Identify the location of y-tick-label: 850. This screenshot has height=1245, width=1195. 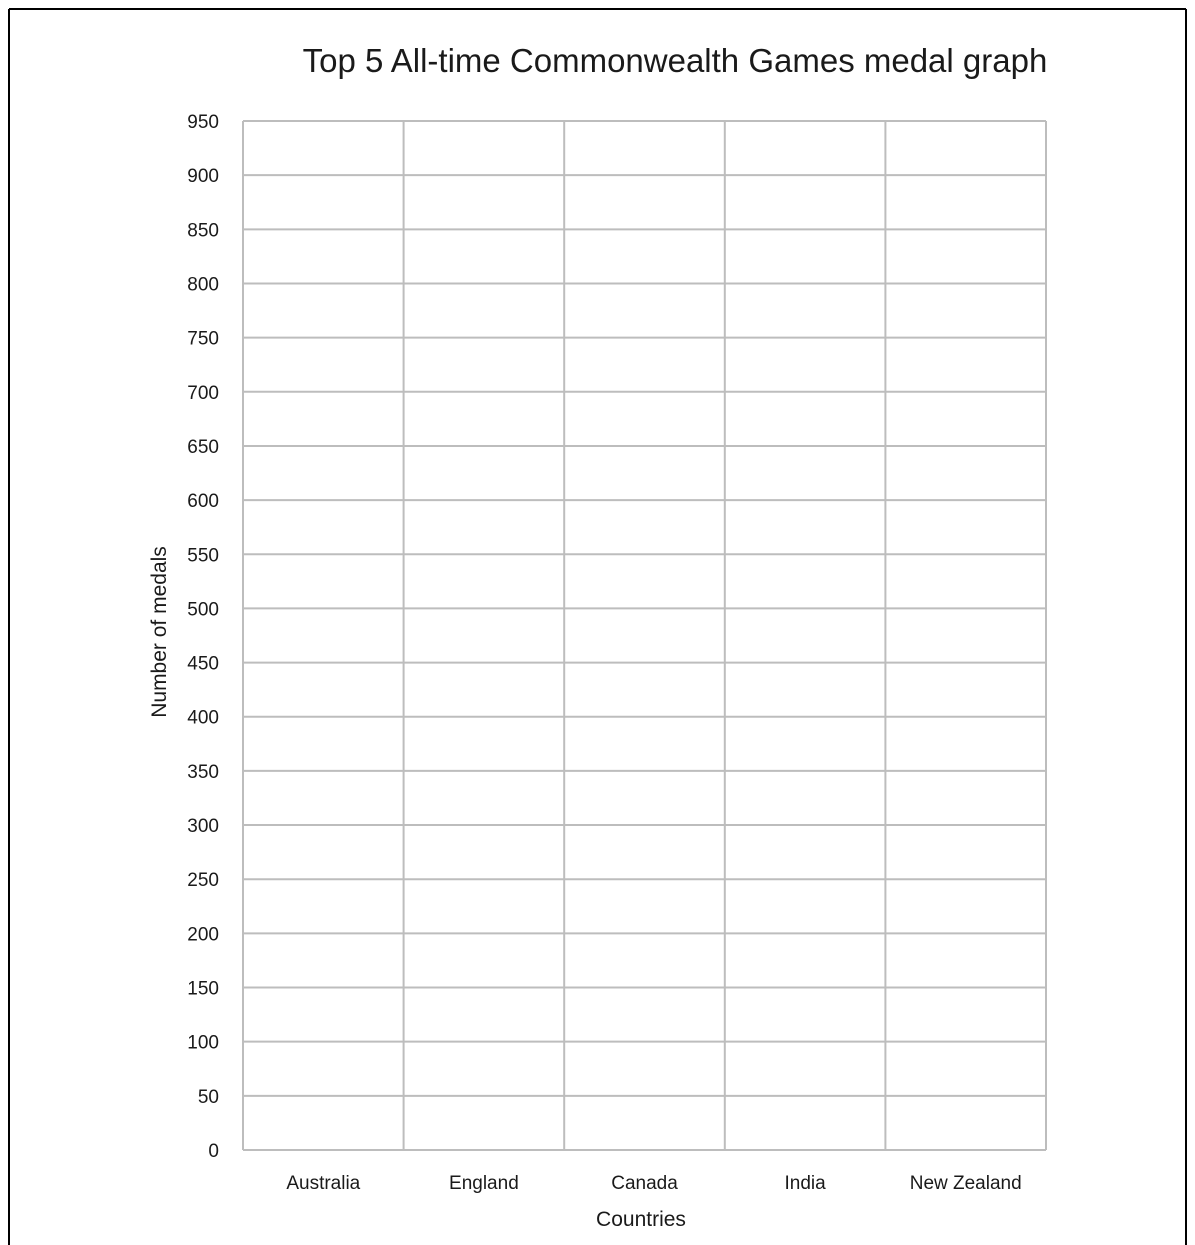
(203, 230).